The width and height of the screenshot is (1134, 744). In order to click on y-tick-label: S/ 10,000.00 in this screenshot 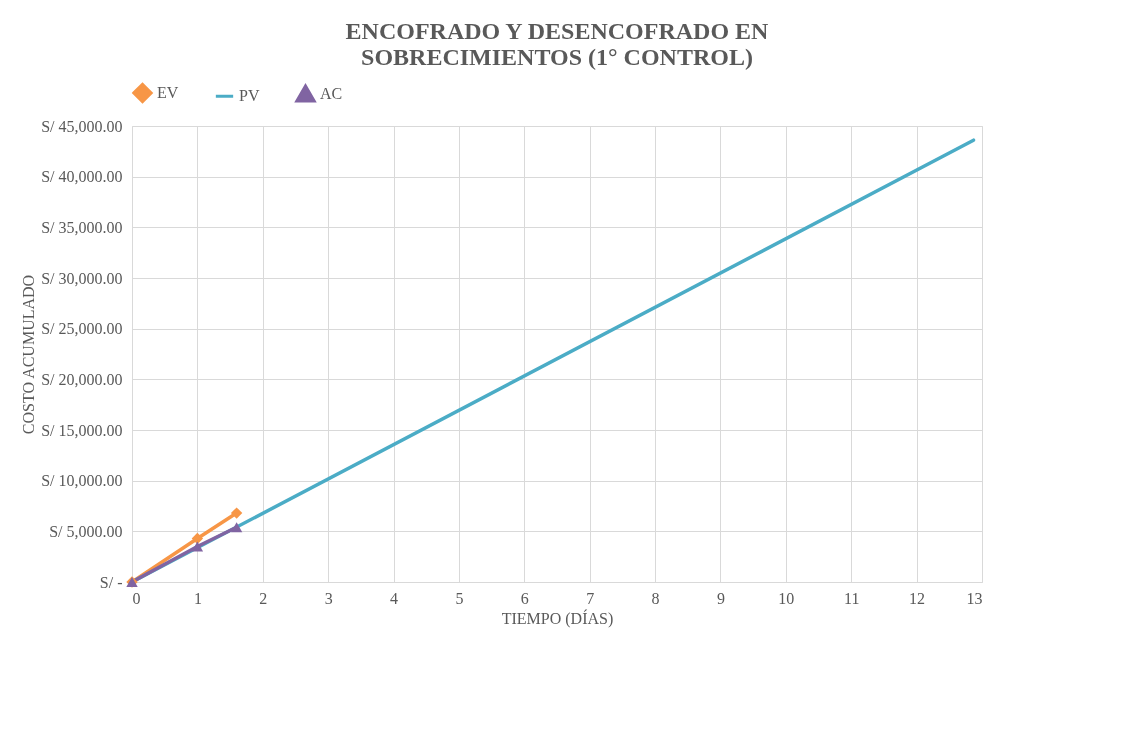, I will do `click(82, 481)`.